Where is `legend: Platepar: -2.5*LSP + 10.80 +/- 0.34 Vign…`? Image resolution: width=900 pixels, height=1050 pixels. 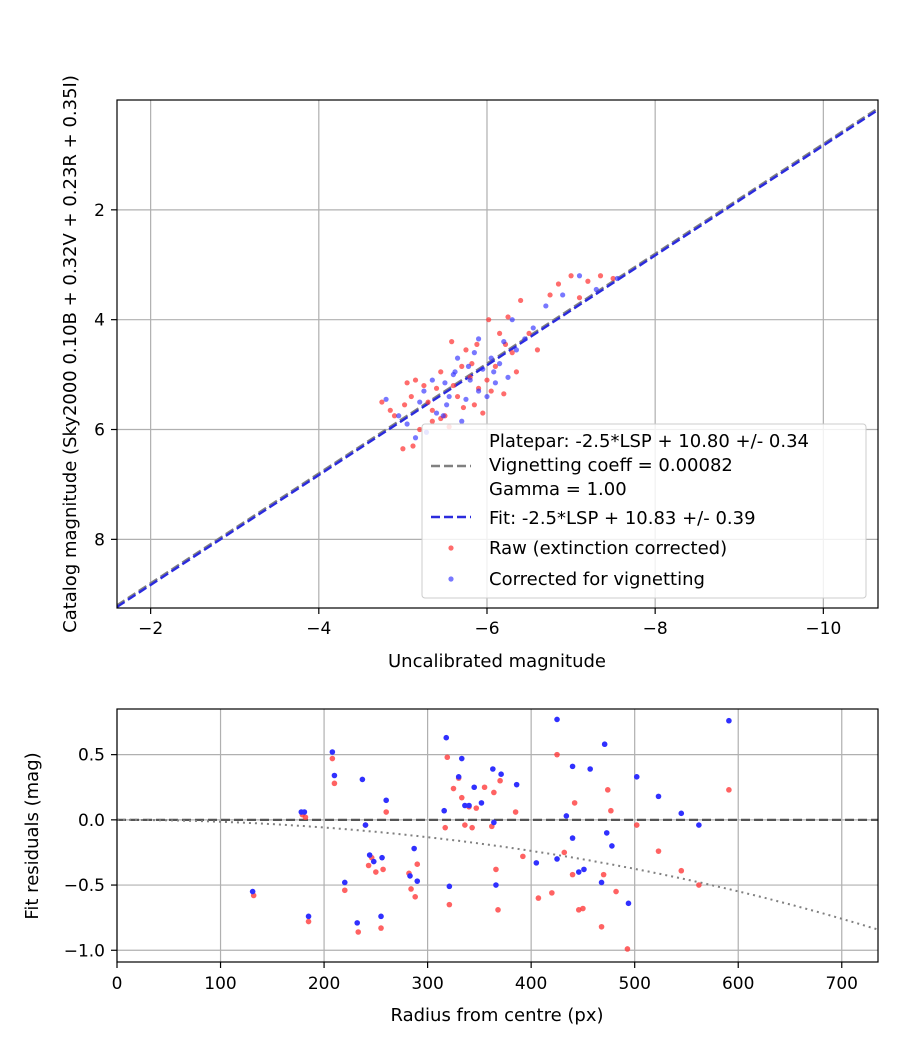
legend: Platepar: -2.5*LSP + 10.80 +/- 0.34 Vign… is located at coordinates (644, 511).